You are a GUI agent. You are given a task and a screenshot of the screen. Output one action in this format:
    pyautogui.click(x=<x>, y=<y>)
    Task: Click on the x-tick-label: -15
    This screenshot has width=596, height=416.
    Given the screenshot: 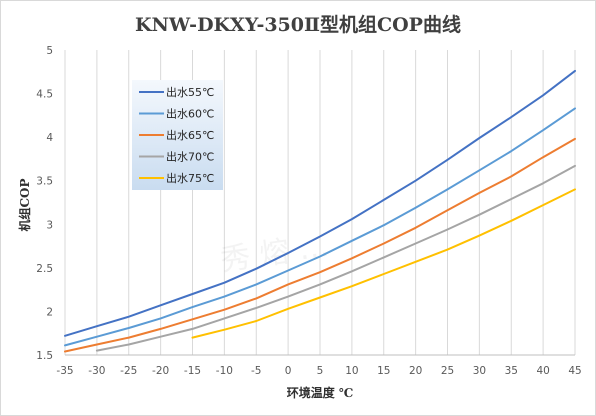 What is the action you would take?
    pyautogui.click(x=192, y=371)
    